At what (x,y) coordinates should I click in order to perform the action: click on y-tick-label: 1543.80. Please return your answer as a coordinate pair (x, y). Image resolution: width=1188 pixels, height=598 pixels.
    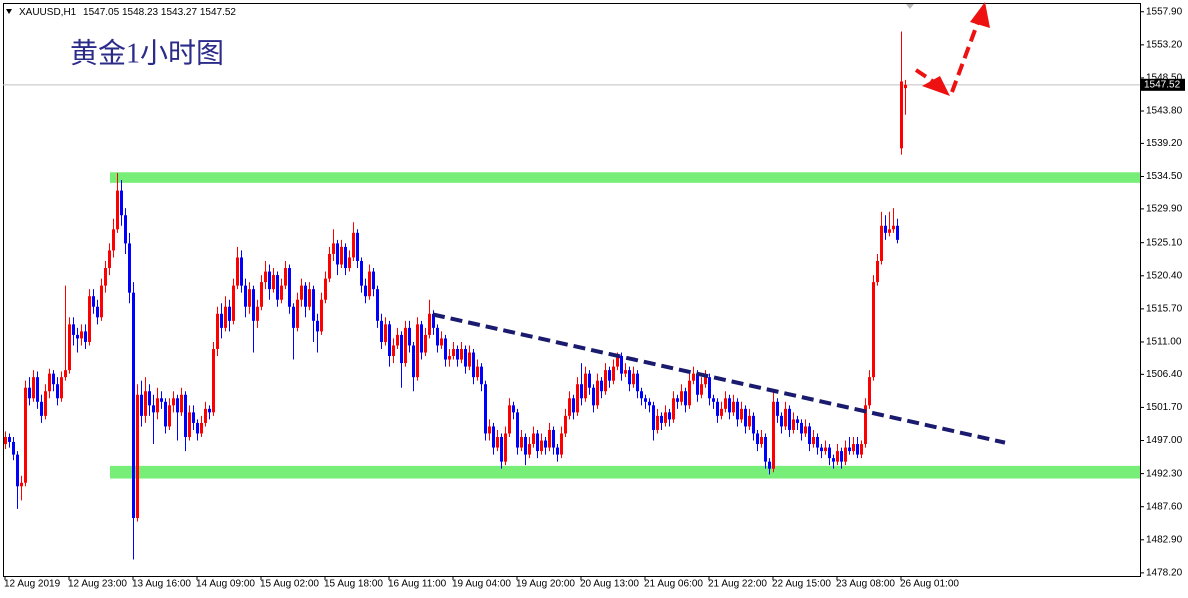
    Looking at the image, I should click on (1164, 111).